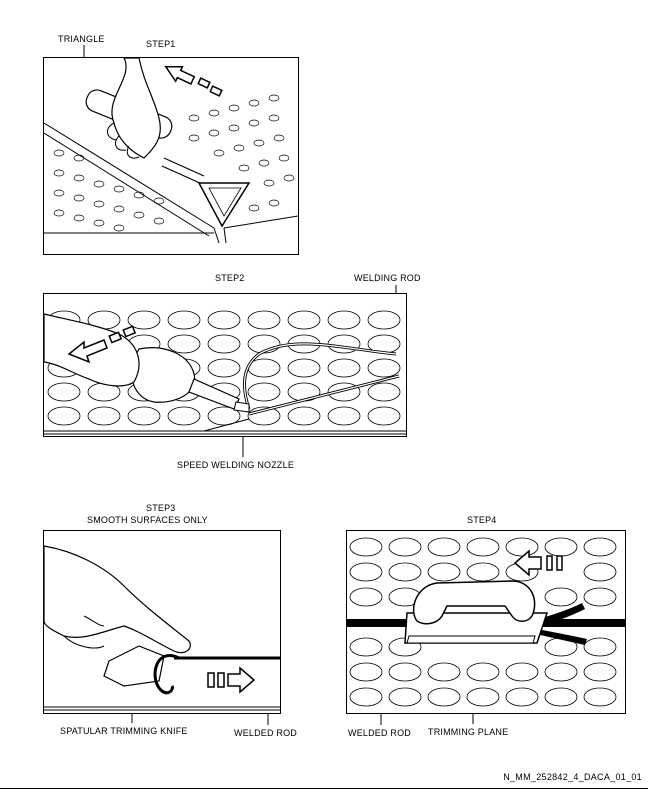 The width and height of the screenshot is (648, 792). What do you see at coordinates (482, 520) in the screenshot?
I see `step4-title: STEP4` at bounding box center [482, 520].